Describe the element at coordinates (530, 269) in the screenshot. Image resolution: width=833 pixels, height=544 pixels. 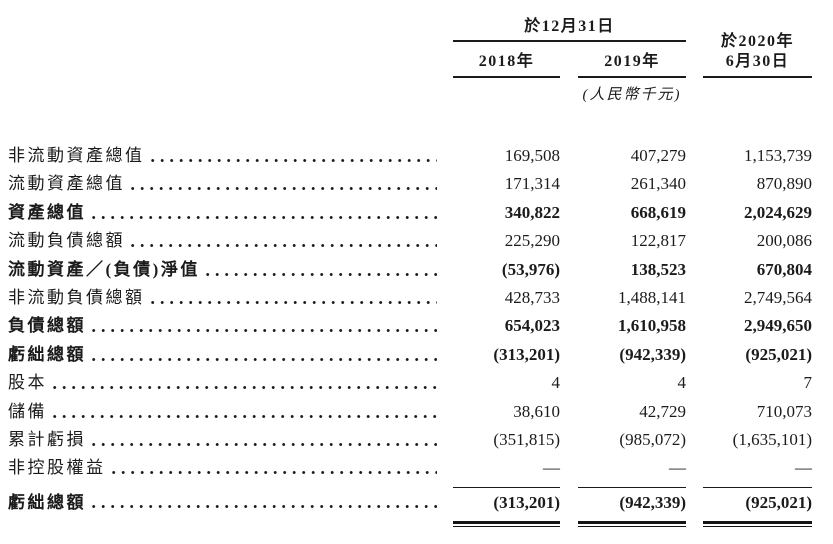
I see `row-value-2018: (53,976)` at that location.